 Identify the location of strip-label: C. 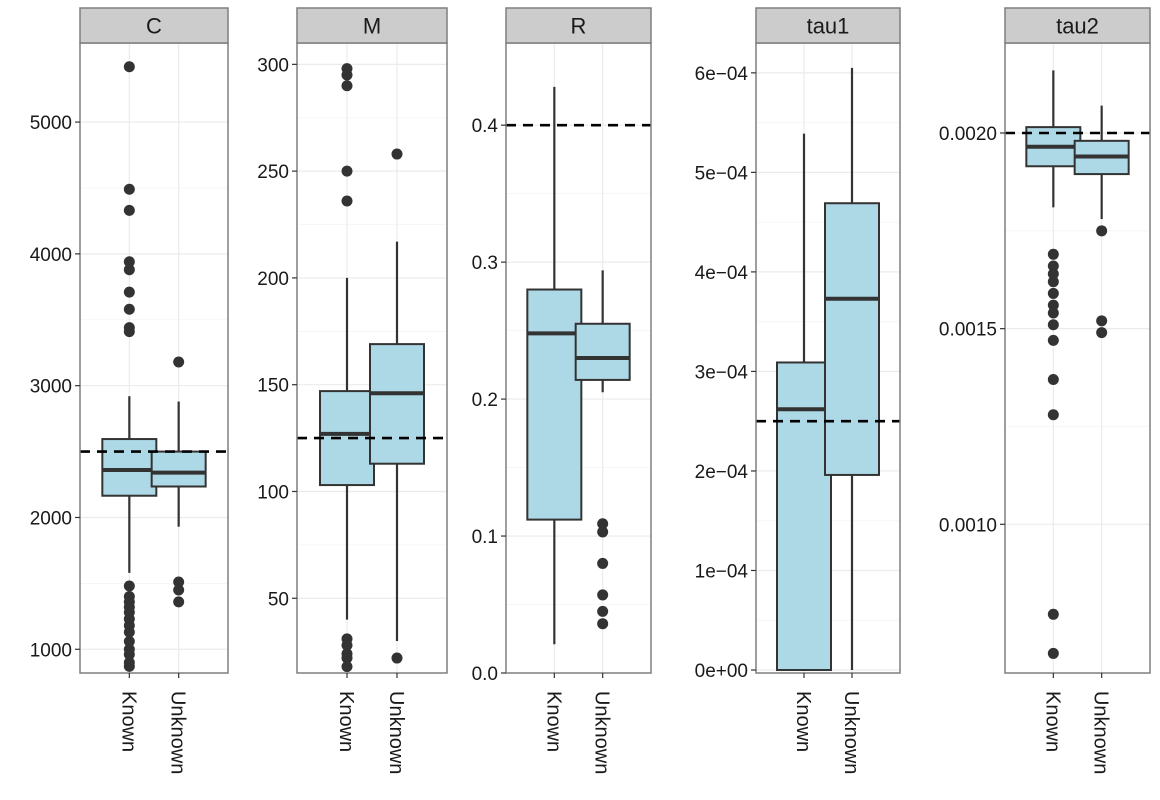
(154, 26).